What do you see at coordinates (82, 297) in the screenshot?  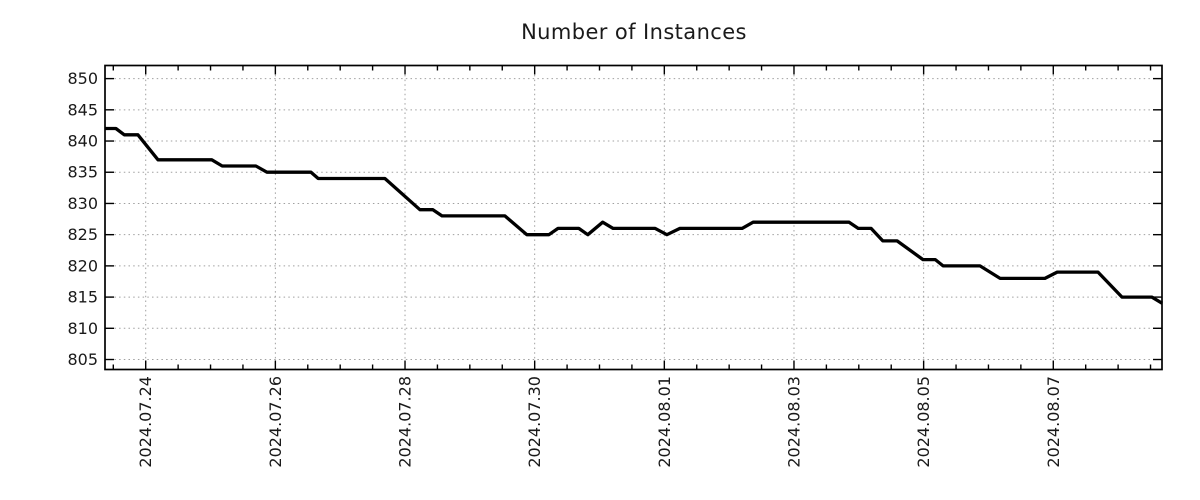 I see `y-tick-label: 815` at bounding box center [82, 297].